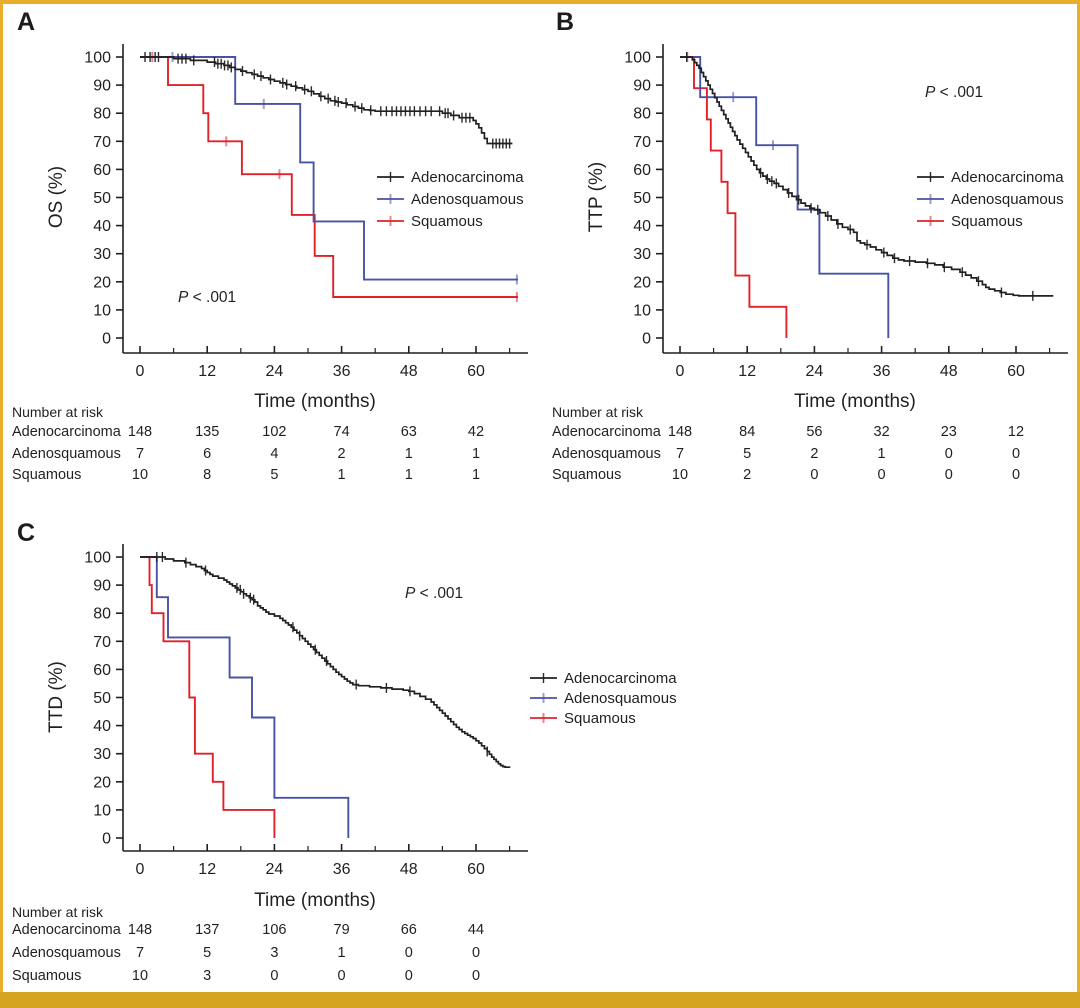  Describe the element at coordinates (274, 930) in the screenshot. I see `risk-count: 106` at that location.